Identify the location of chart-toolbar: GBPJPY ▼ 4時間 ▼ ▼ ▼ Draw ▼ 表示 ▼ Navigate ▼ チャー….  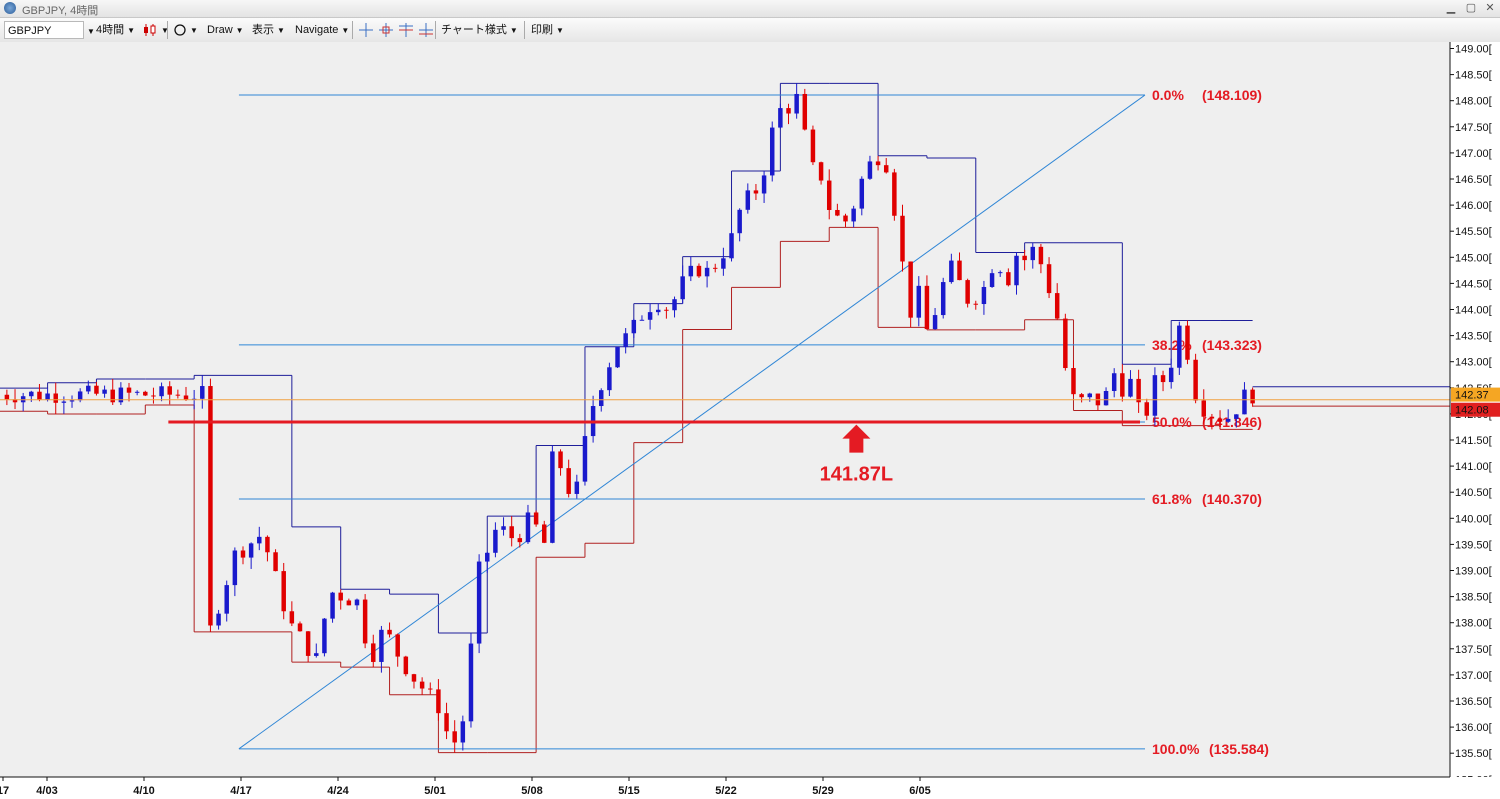
(750, 30).